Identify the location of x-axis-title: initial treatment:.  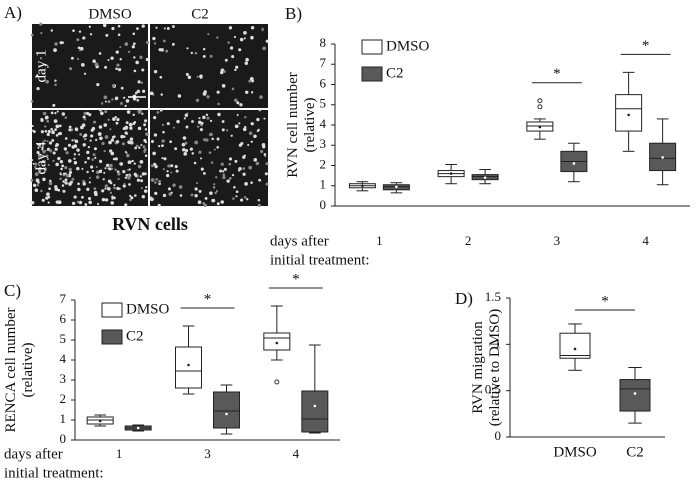
(320, 260).